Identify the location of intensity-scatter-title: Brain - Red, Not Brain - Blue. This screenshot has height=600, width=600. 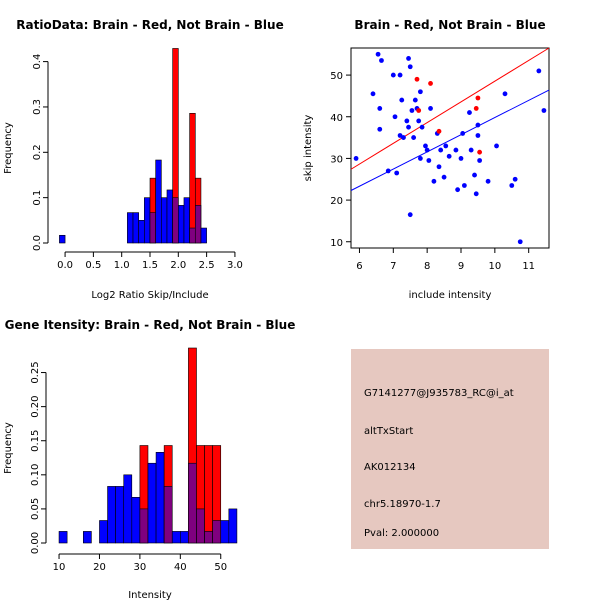
(449, 25).